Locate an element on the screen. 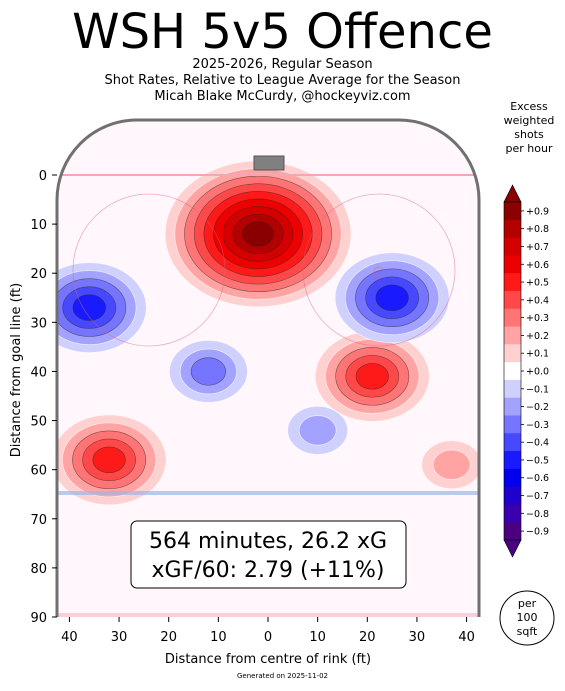 This screenshot has width=565, height=691. y-tick-label: 0 is located at coordinates (43, 176).